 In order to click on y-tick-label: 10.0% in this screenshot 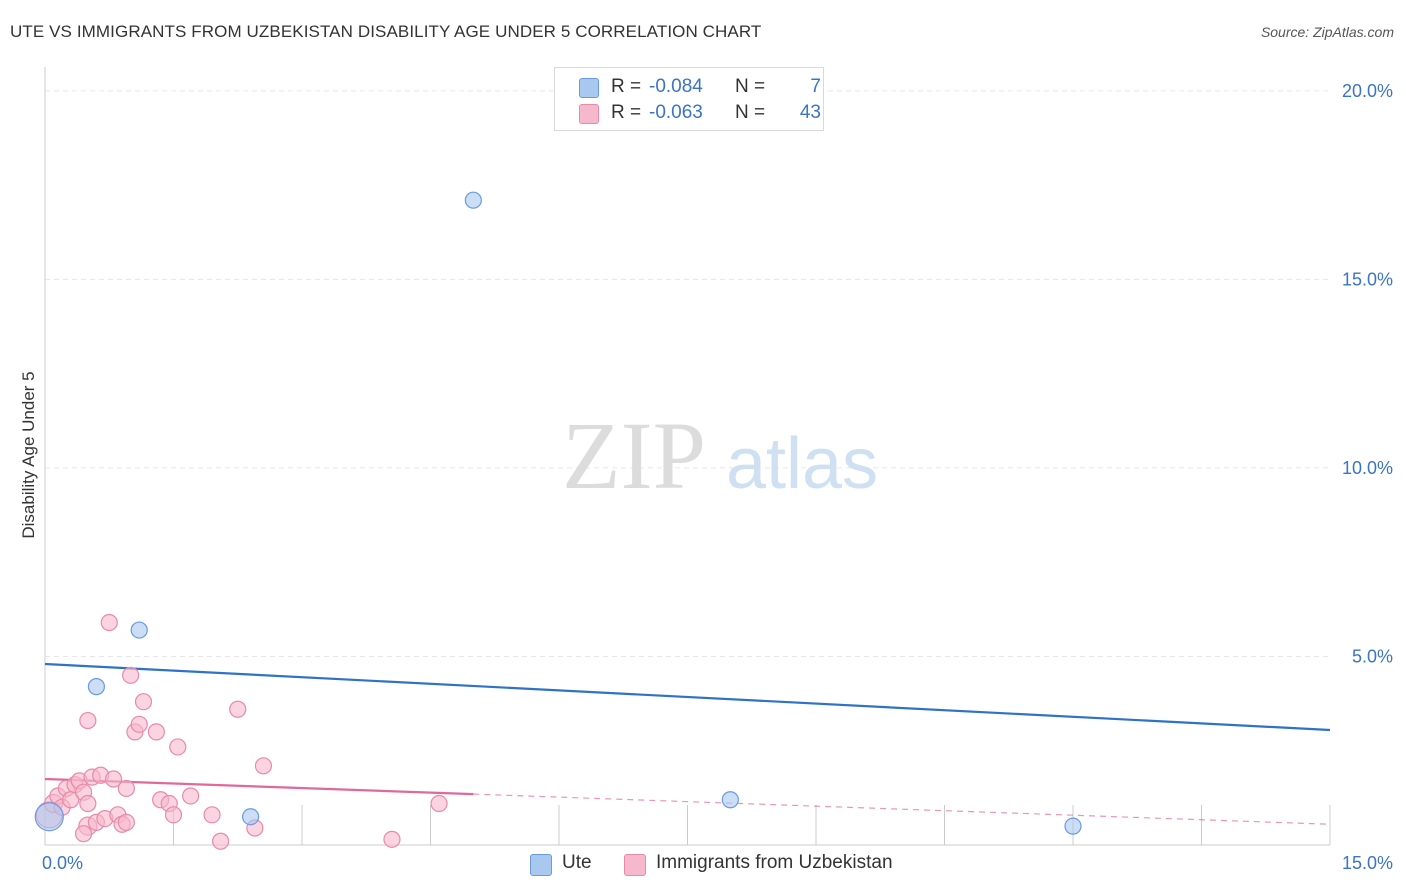, I will do `click(1367, 468)`.